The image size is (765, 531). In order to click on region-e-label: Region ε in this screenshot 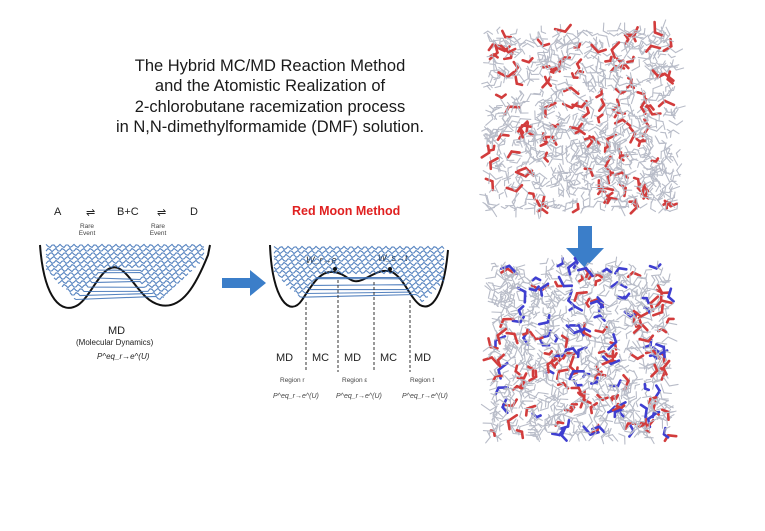, I will do `click(355, 380)`.